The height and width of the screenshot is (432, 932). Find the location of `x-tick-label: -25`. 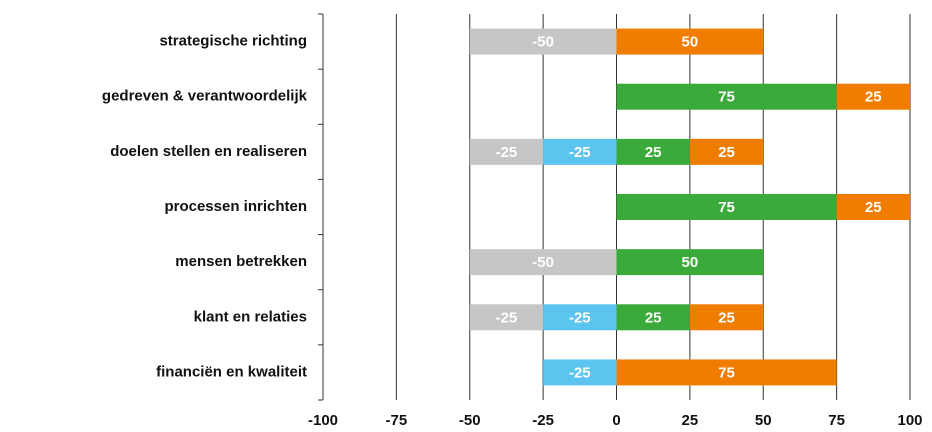

x-tick-label: -25 is located at coordinates (543, 420).